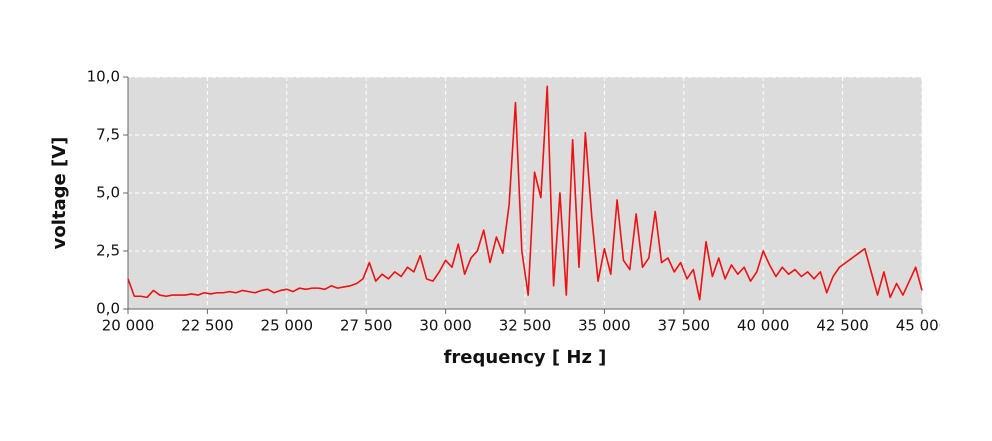 The height and width of the screenshot is (441, 992). I want to click on y-axis-title: voltage [V], so click(59, 193).